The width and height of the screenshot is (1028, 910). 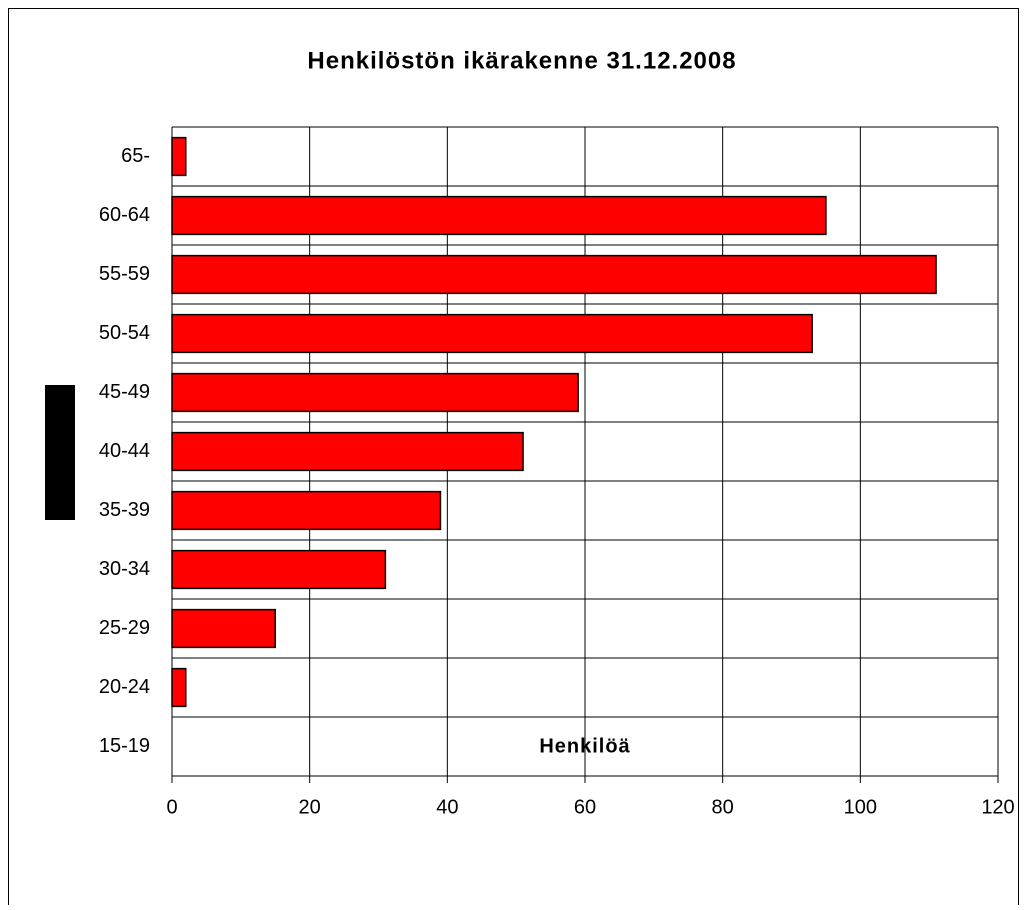 I want to click on y-tick-label: 50-54, so click(x=124, y=333).